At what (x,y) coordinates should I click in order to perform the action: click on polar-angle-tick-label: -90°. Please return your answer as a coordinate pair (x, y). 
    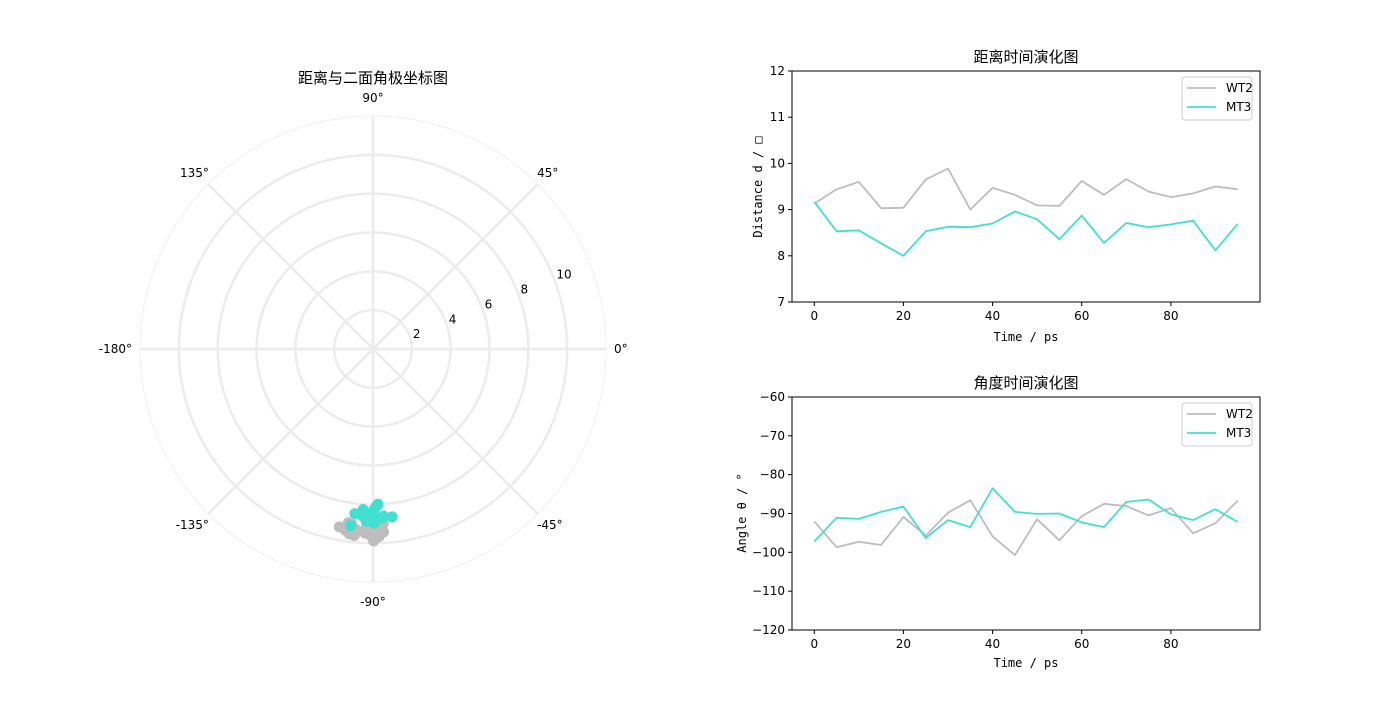
    Looking at the image, I should click on (373, 602).